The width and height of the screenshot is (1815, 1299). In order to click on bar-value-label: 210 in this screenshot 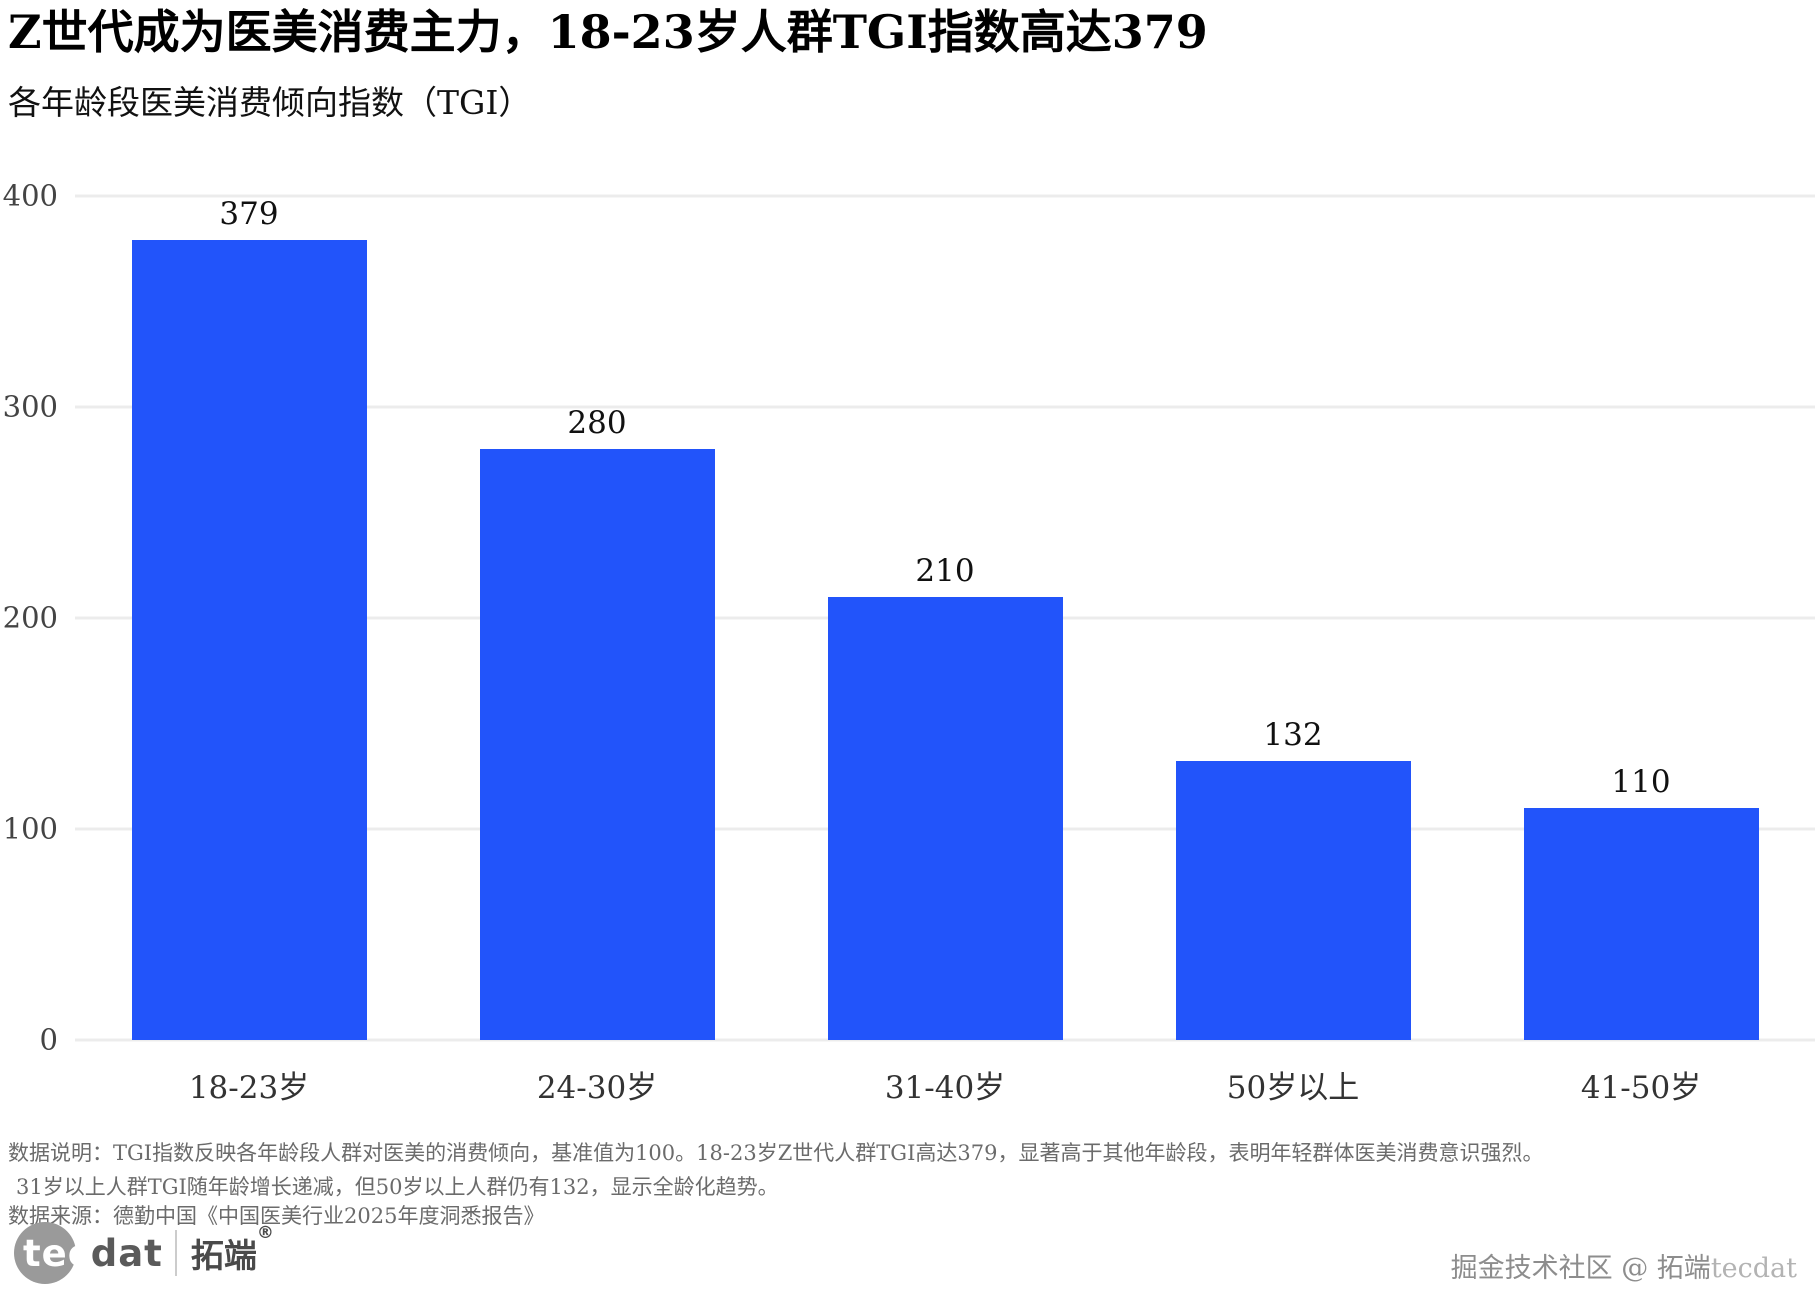, I will do `click(945, 570)`.